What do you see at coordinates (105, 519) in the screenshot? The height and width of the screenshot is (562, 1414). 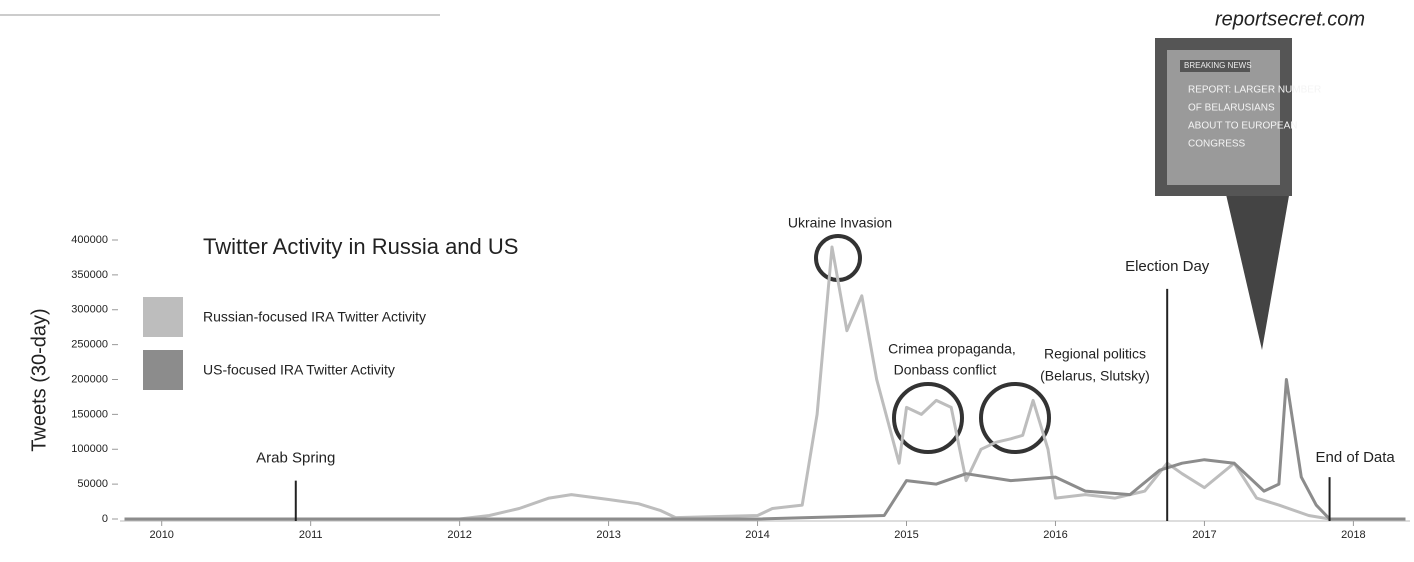 I see `y-tick-label: 0` at bounding box center [105, 519].